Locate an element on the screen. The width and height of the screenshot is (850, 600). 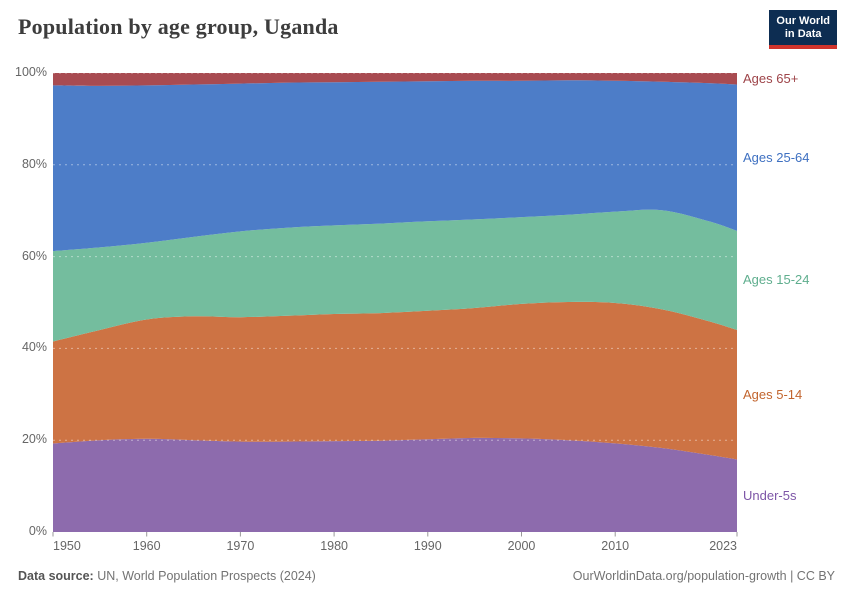
legend-label-ages-15-24: Ages 15-24 is located at coordinates (776, 280).